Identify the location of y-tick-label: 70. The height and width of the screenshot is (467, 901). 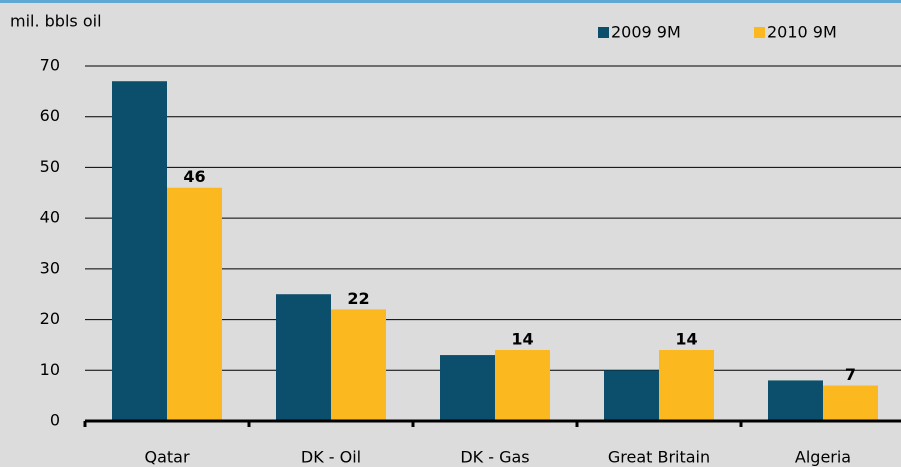
(50, 65).